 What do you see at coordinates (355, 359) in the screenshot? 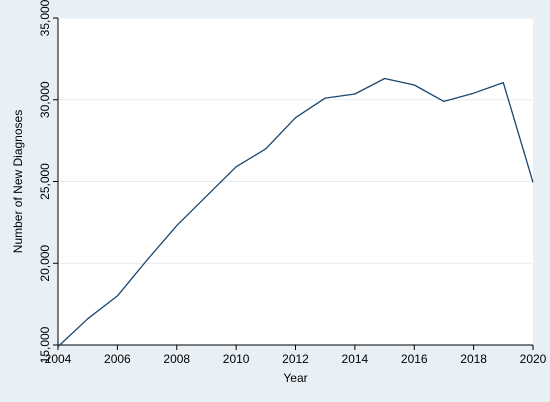
I see `x-tick-label-5: 2014` at bounding box center [355, 359].